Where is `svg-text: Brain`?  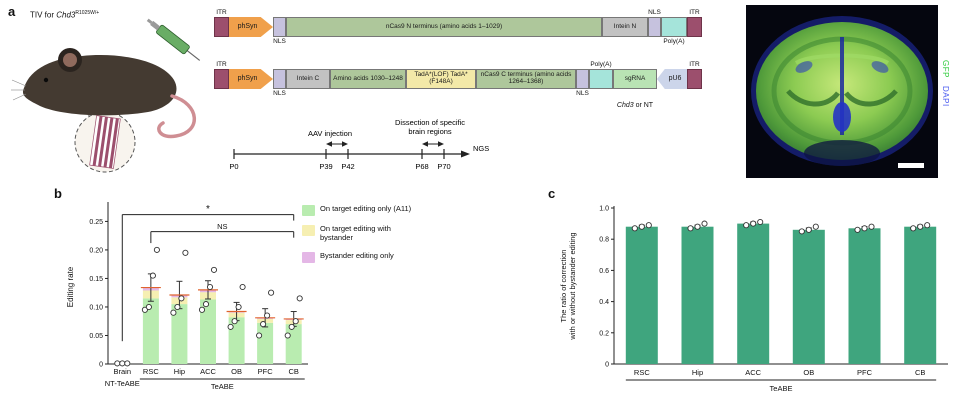
svg-text: Brain is located at coordinates (123, 371).